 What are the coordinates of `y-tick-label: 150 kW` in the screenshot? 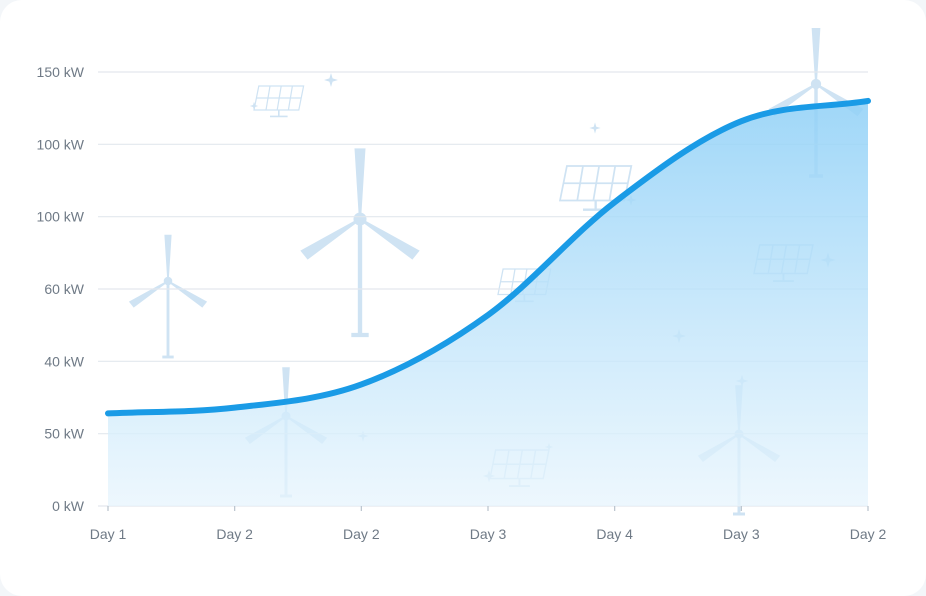 It's located at (61, 72).